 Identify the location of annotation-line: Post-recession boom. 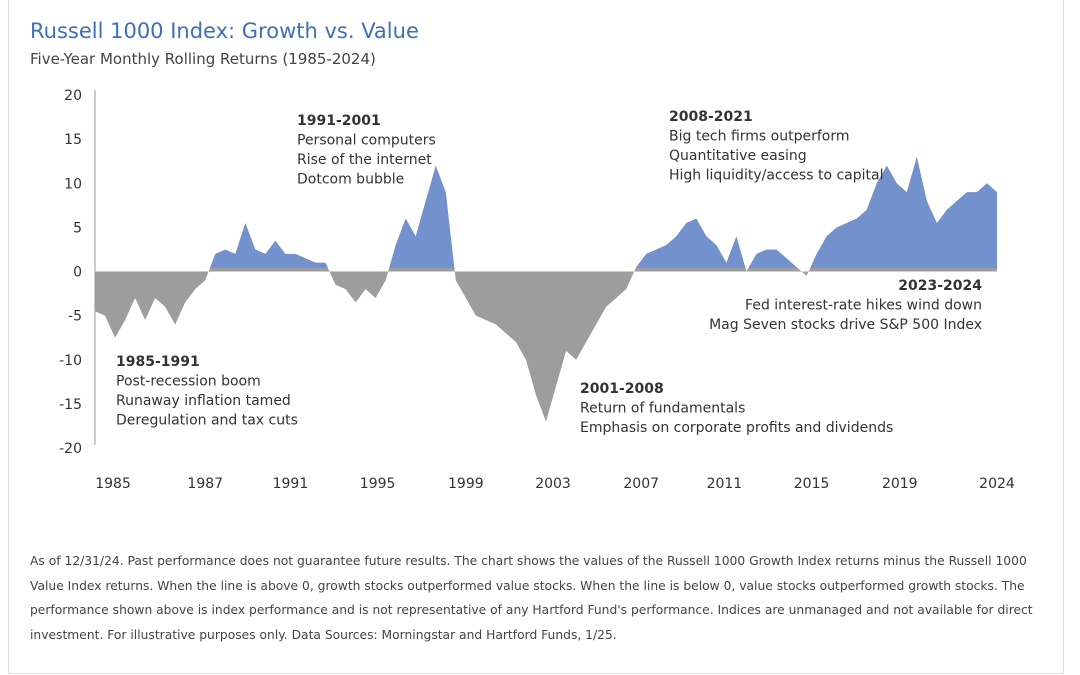
(188, 382).